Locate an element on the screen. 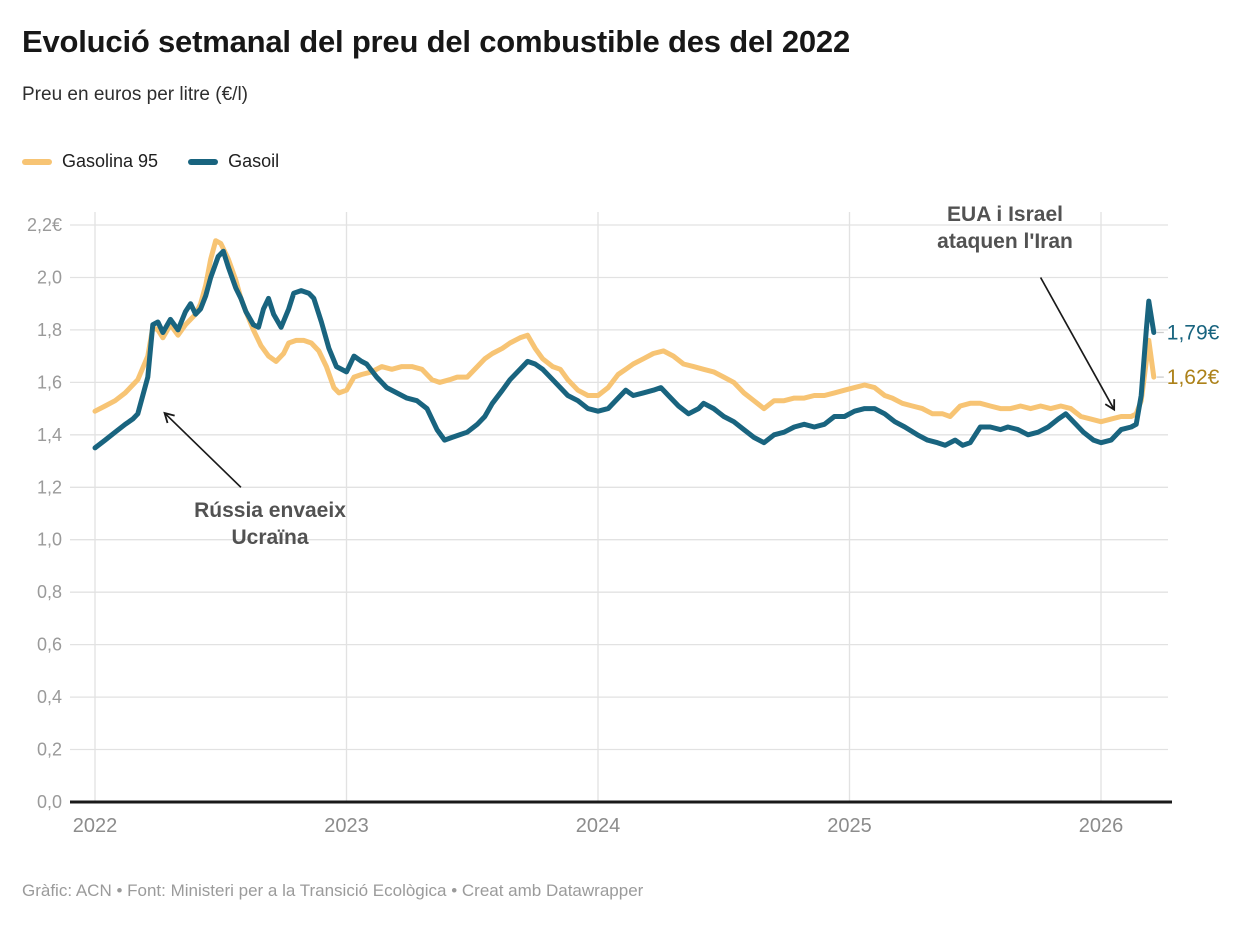 The width and height of the screenshot is (1240, 926). gasolina-end-value-label: 1,62€ is located at coordinates (1193, 377).